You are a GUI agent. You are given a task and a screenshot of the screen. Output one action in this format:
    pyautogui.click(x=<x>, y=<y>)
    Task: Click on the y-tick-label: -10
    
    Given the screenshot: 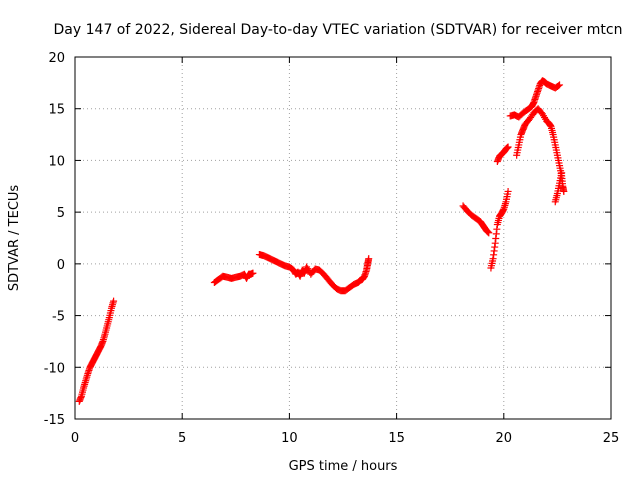 What is the action you would take?
    pyautogui.click(x=54, y=368)
    